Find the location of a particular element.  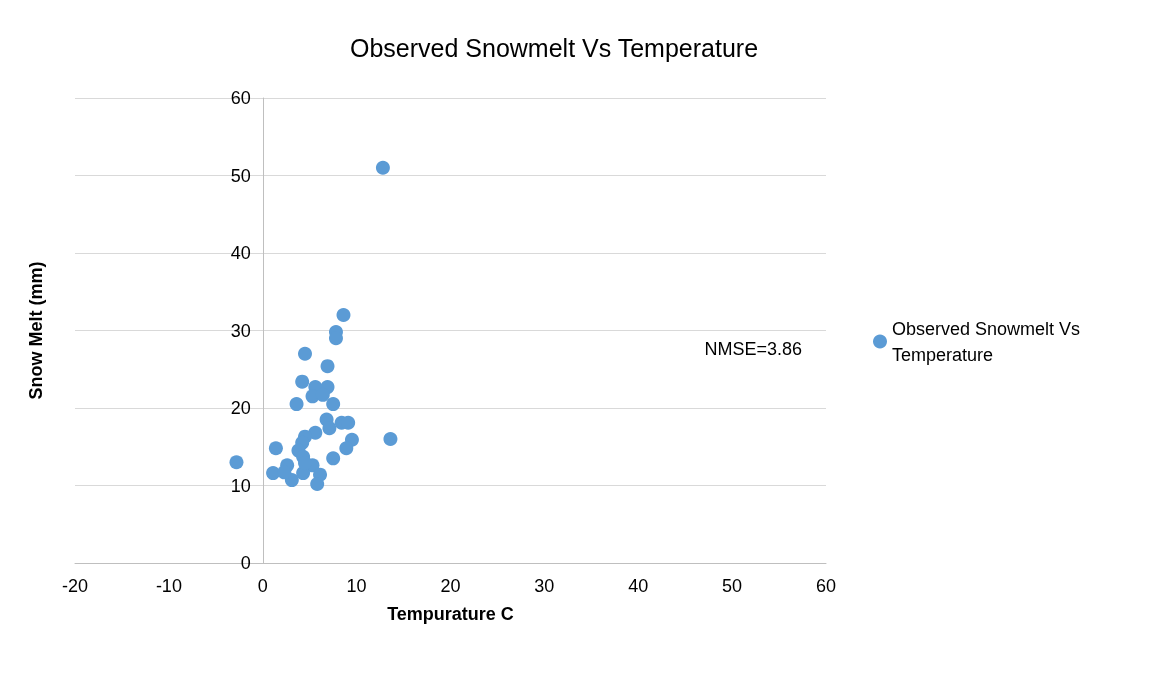

y-axis-title: Snow Melt (mm) is located at coordinates (36, 330).